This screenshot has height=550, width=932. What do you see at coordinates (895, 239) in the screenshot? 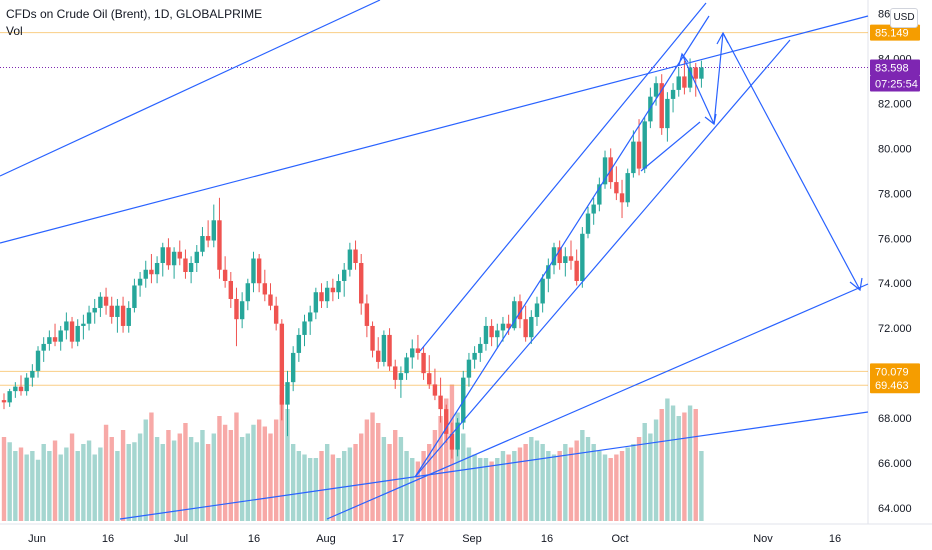
I see `price-tick-label: 76.000` at bounding box center [895, 239].